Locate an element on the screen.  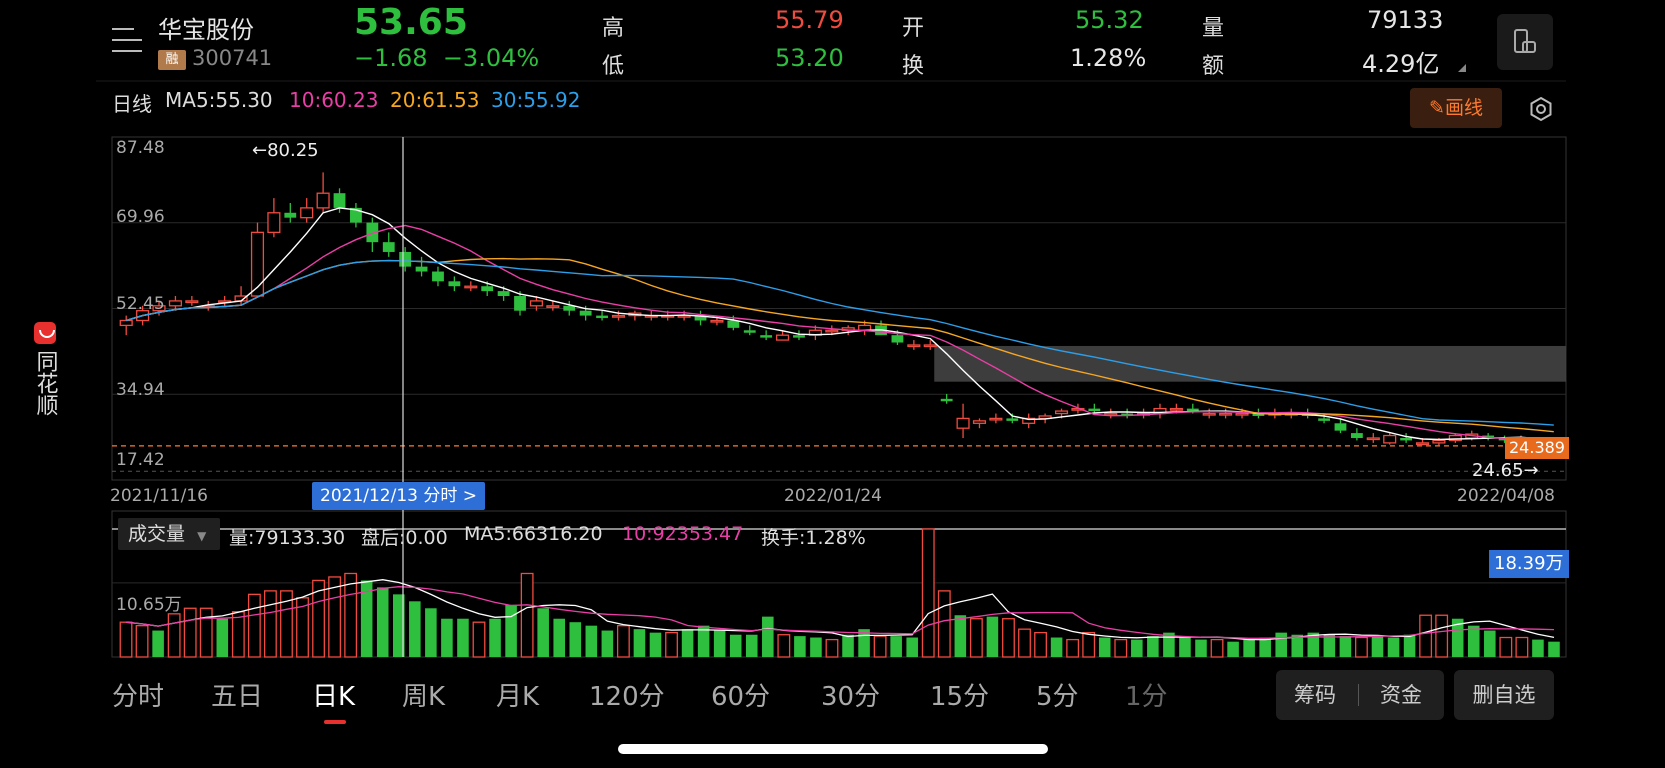
tab-15min: 15分 is located at coordinates (960, 697).